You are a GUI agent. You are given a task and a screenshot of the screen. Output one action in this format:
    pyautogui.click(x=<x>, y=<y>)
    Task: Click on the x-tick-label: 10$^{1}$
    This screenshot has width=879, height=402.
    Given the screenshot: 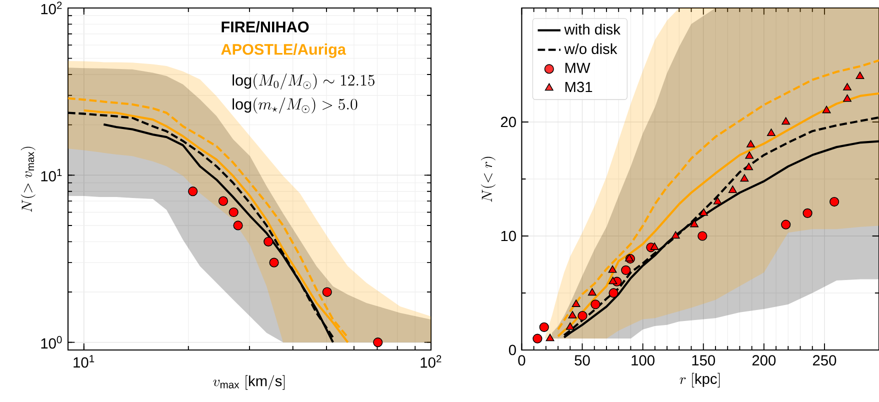 What is the action you would take?
    pyautogui.click(x=84, y=361)
    